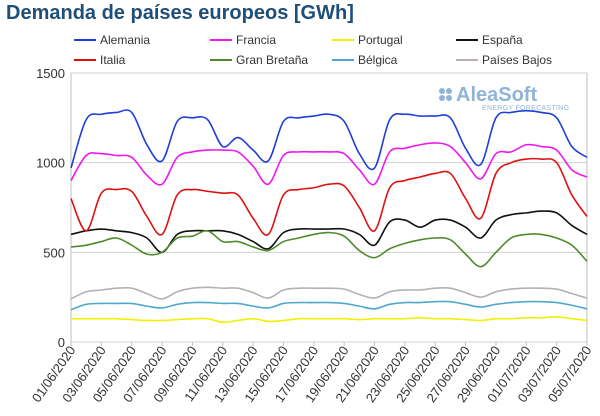 Image resolution: width=600 pixels, height=416 pixels. What do you see at coordinates (380, 40) in the screenshot?
I see `legend-label-portugal: Portugal` at bounding box center [380, 40].